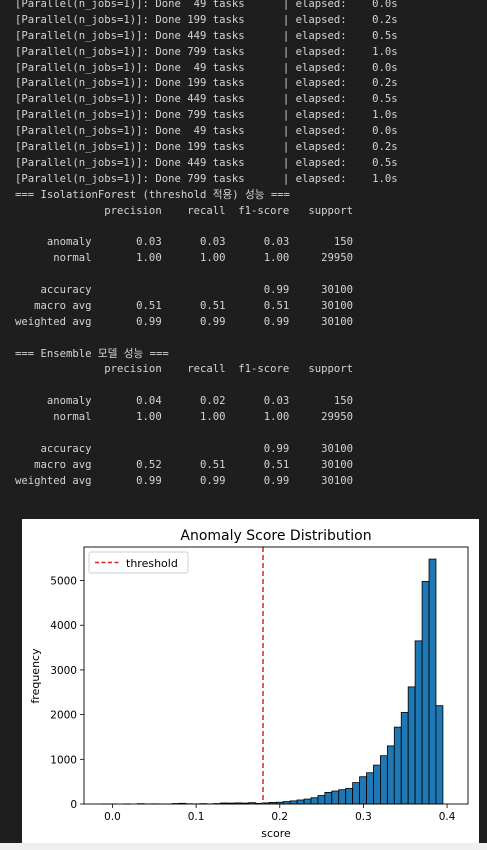 Image resolution: width=487 pixels, height=850 pixels. What do you see at coordinates (363, 817) in the screenshot?
I see `x-tick-label: 0.3` at bounding box center [363, 817].